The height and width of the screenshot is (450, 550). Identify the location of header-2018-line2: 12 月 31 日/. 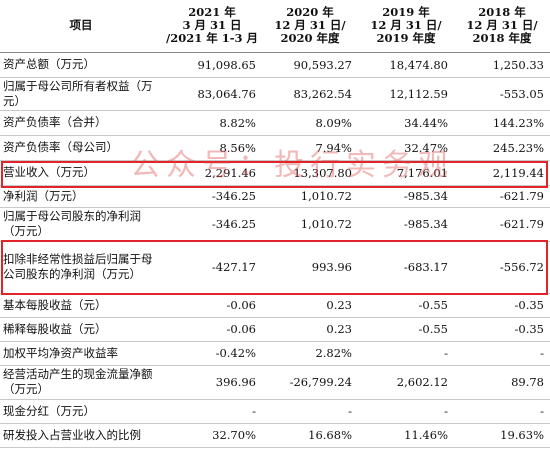
(502, 25).